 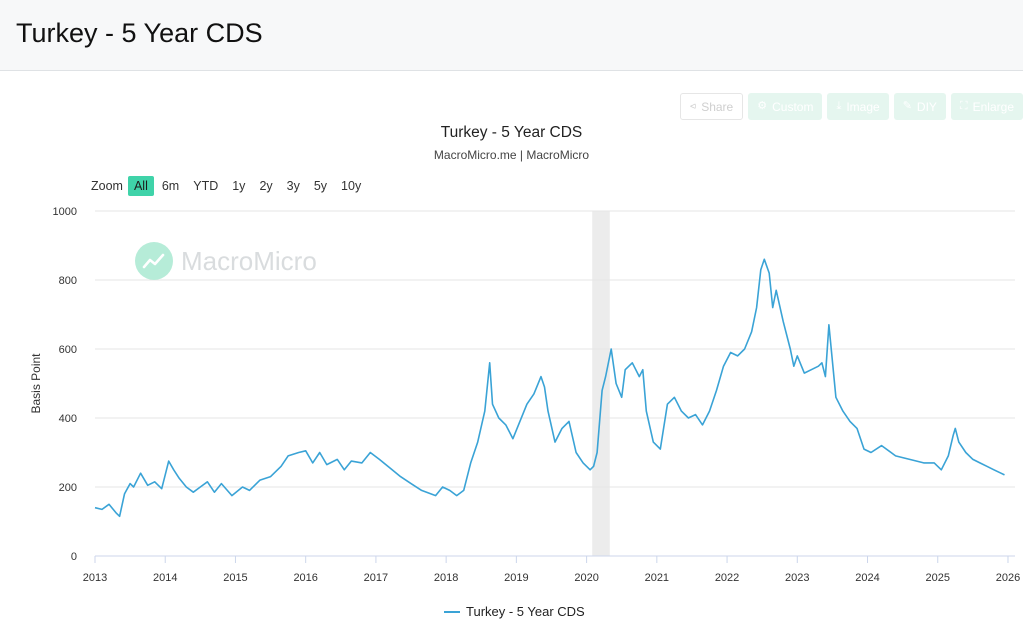 I want to click on x-tick-label-2017: 2017, so click(x=376, y=578).